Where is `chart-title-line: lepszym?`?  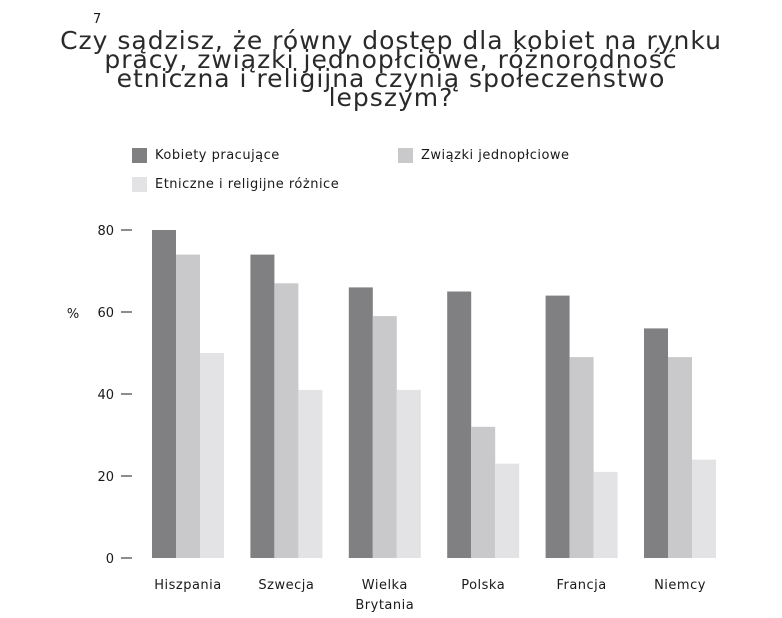 chart-title-line: lepszym? is located at coordinates (391, 97).